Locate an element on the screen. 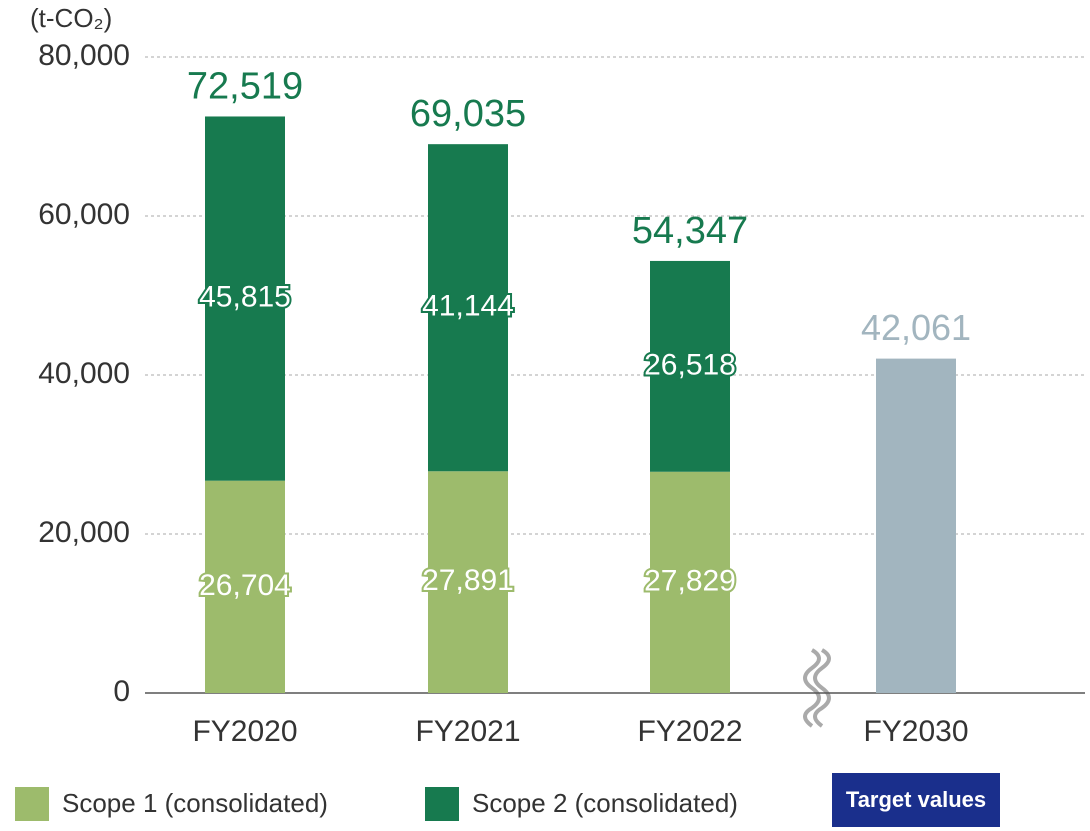  x-tick-label: FY2022 is located at coordinates (689, 731).